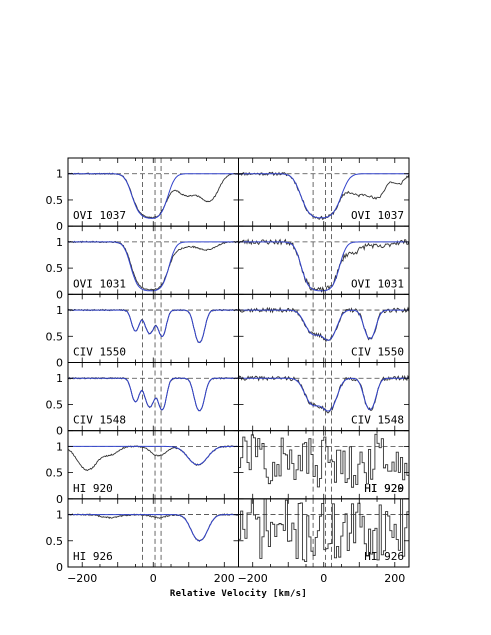  I want to click on panel-label-overlay: HI 929, so click(384, 488).